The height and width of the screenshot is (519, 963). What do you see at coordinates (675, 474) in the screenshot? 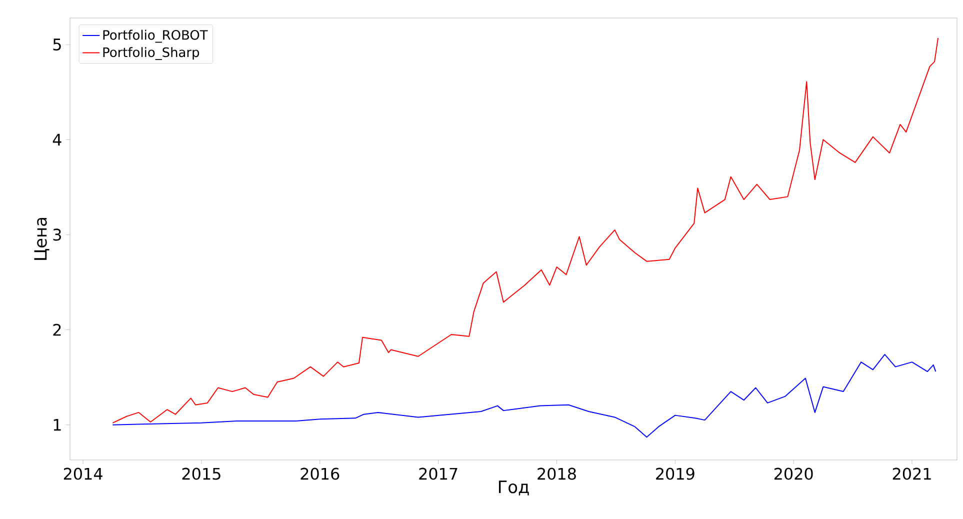
I see `x-tick-label: 2019` at bounding box center [675, 474].